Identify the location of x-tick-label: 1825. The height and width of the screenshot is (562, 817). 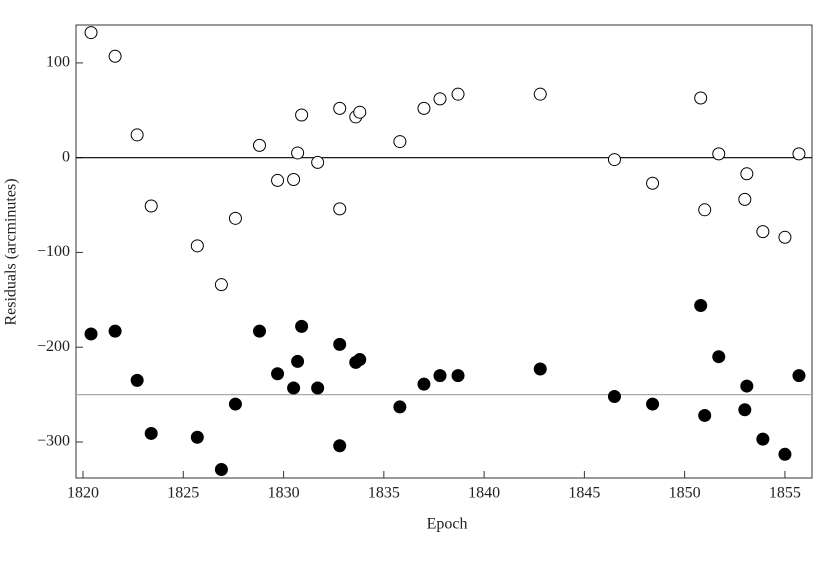
(183, 493).